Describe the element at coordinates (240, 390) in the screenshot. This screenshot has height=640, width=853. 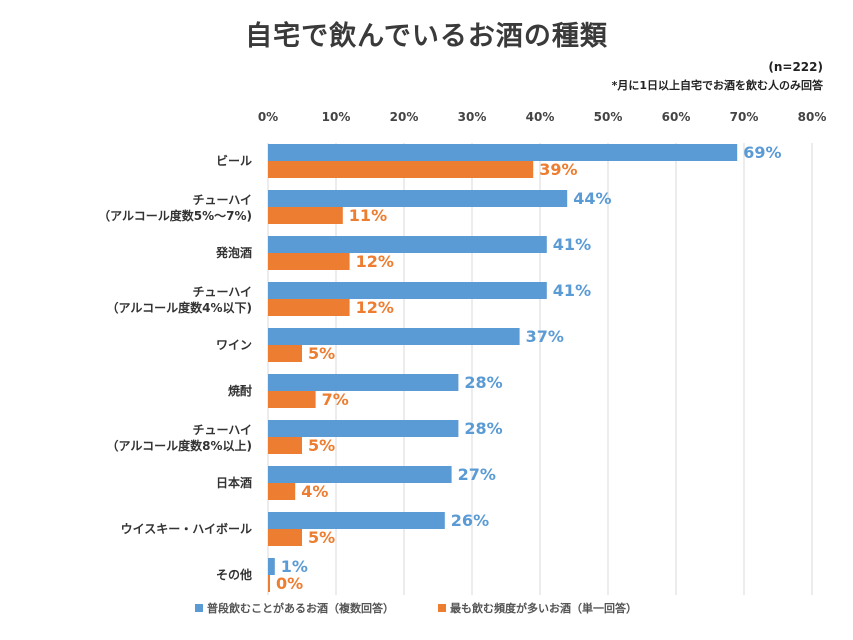
I see `category-label: 焼酎` at that location.